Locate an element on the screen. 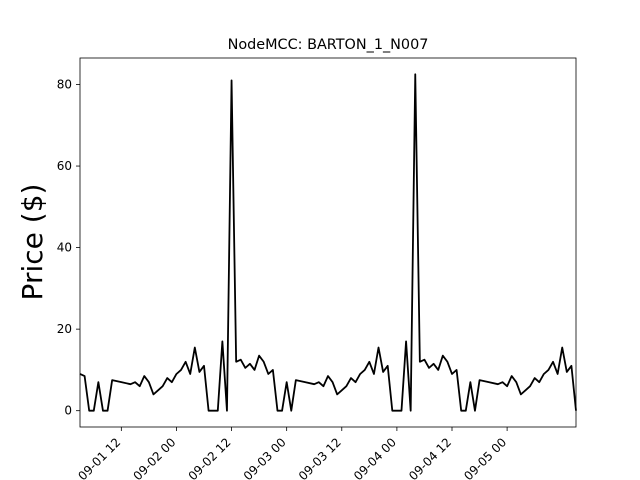 This screenshot has height=480, width=640. x-tick-label: 09-03 00 is located at coordinates (265, 457).